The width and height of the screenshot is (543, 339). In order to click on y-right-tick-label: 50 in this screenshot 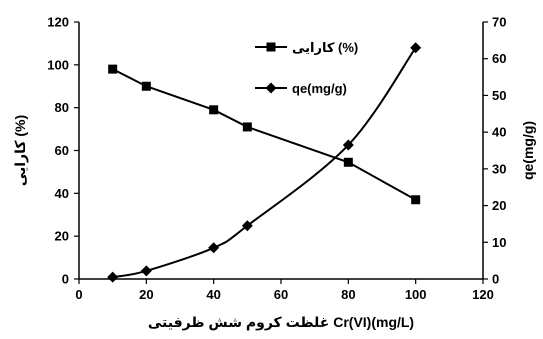, I will do `click(499, 95)`.